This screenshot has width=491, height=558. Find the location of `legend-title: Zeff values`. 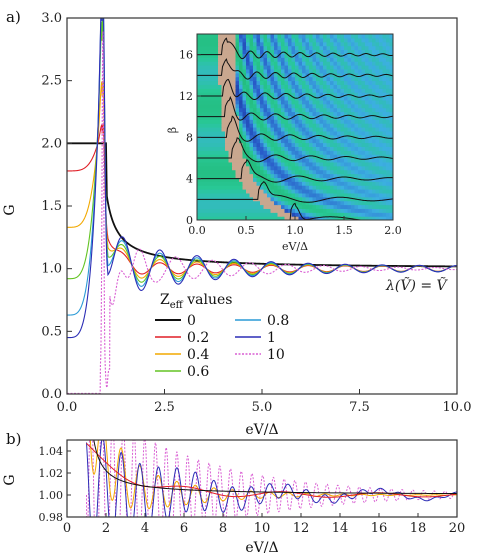

legend-title: Zeff values is located at coordinates (196, 301).